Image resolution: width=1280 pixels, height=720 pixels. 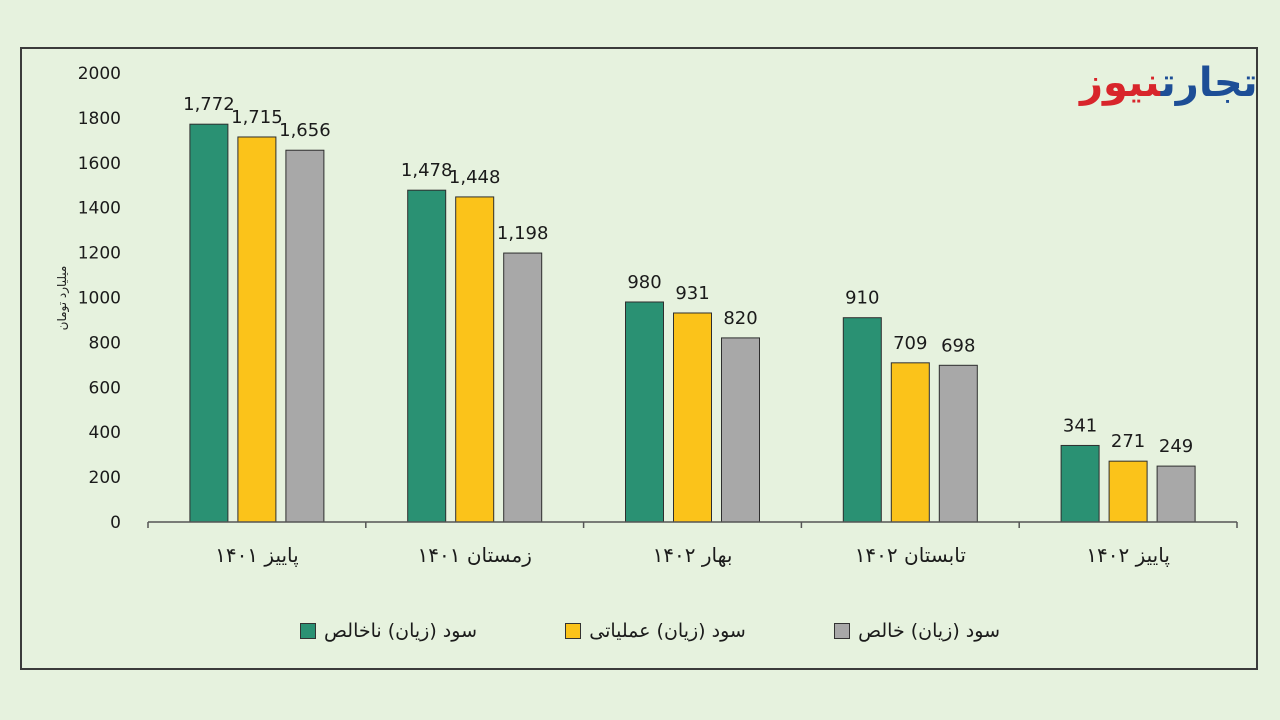 What do you see at coordinates (1209, 83) in the screenshot?
I see `logo-part1: تجارت` at bounding box center [1209, 83].